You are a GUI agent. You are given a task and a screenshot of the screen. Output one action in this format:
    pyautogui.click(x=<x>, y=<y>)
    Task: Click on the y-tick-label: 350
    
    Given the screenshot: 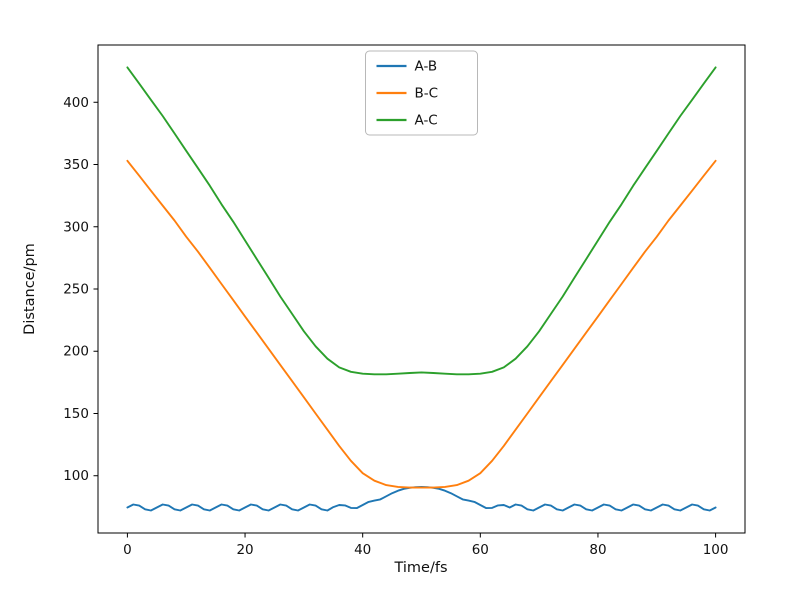 What is the action you would take?
    pyautogui.click(x=76, y=165)
    